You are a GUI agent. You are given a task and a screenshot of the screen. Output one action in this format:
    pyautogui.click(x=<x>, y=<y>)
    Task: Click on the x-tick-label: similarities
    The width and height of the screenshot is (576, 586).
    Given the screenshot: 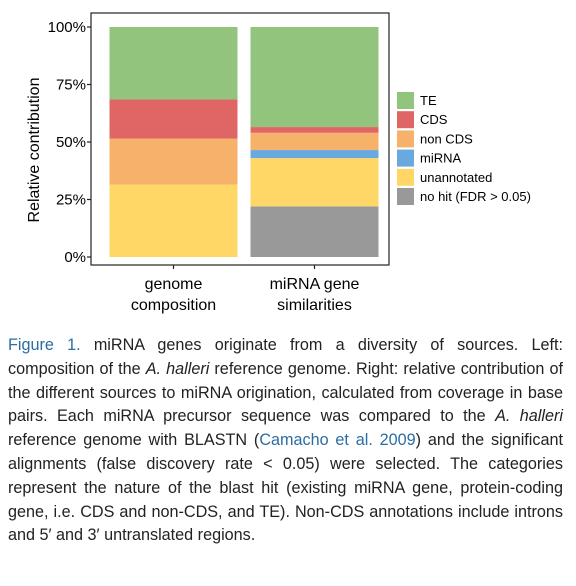 What is the action you would take?
    pyautogui.click(x=314, y=305)
    